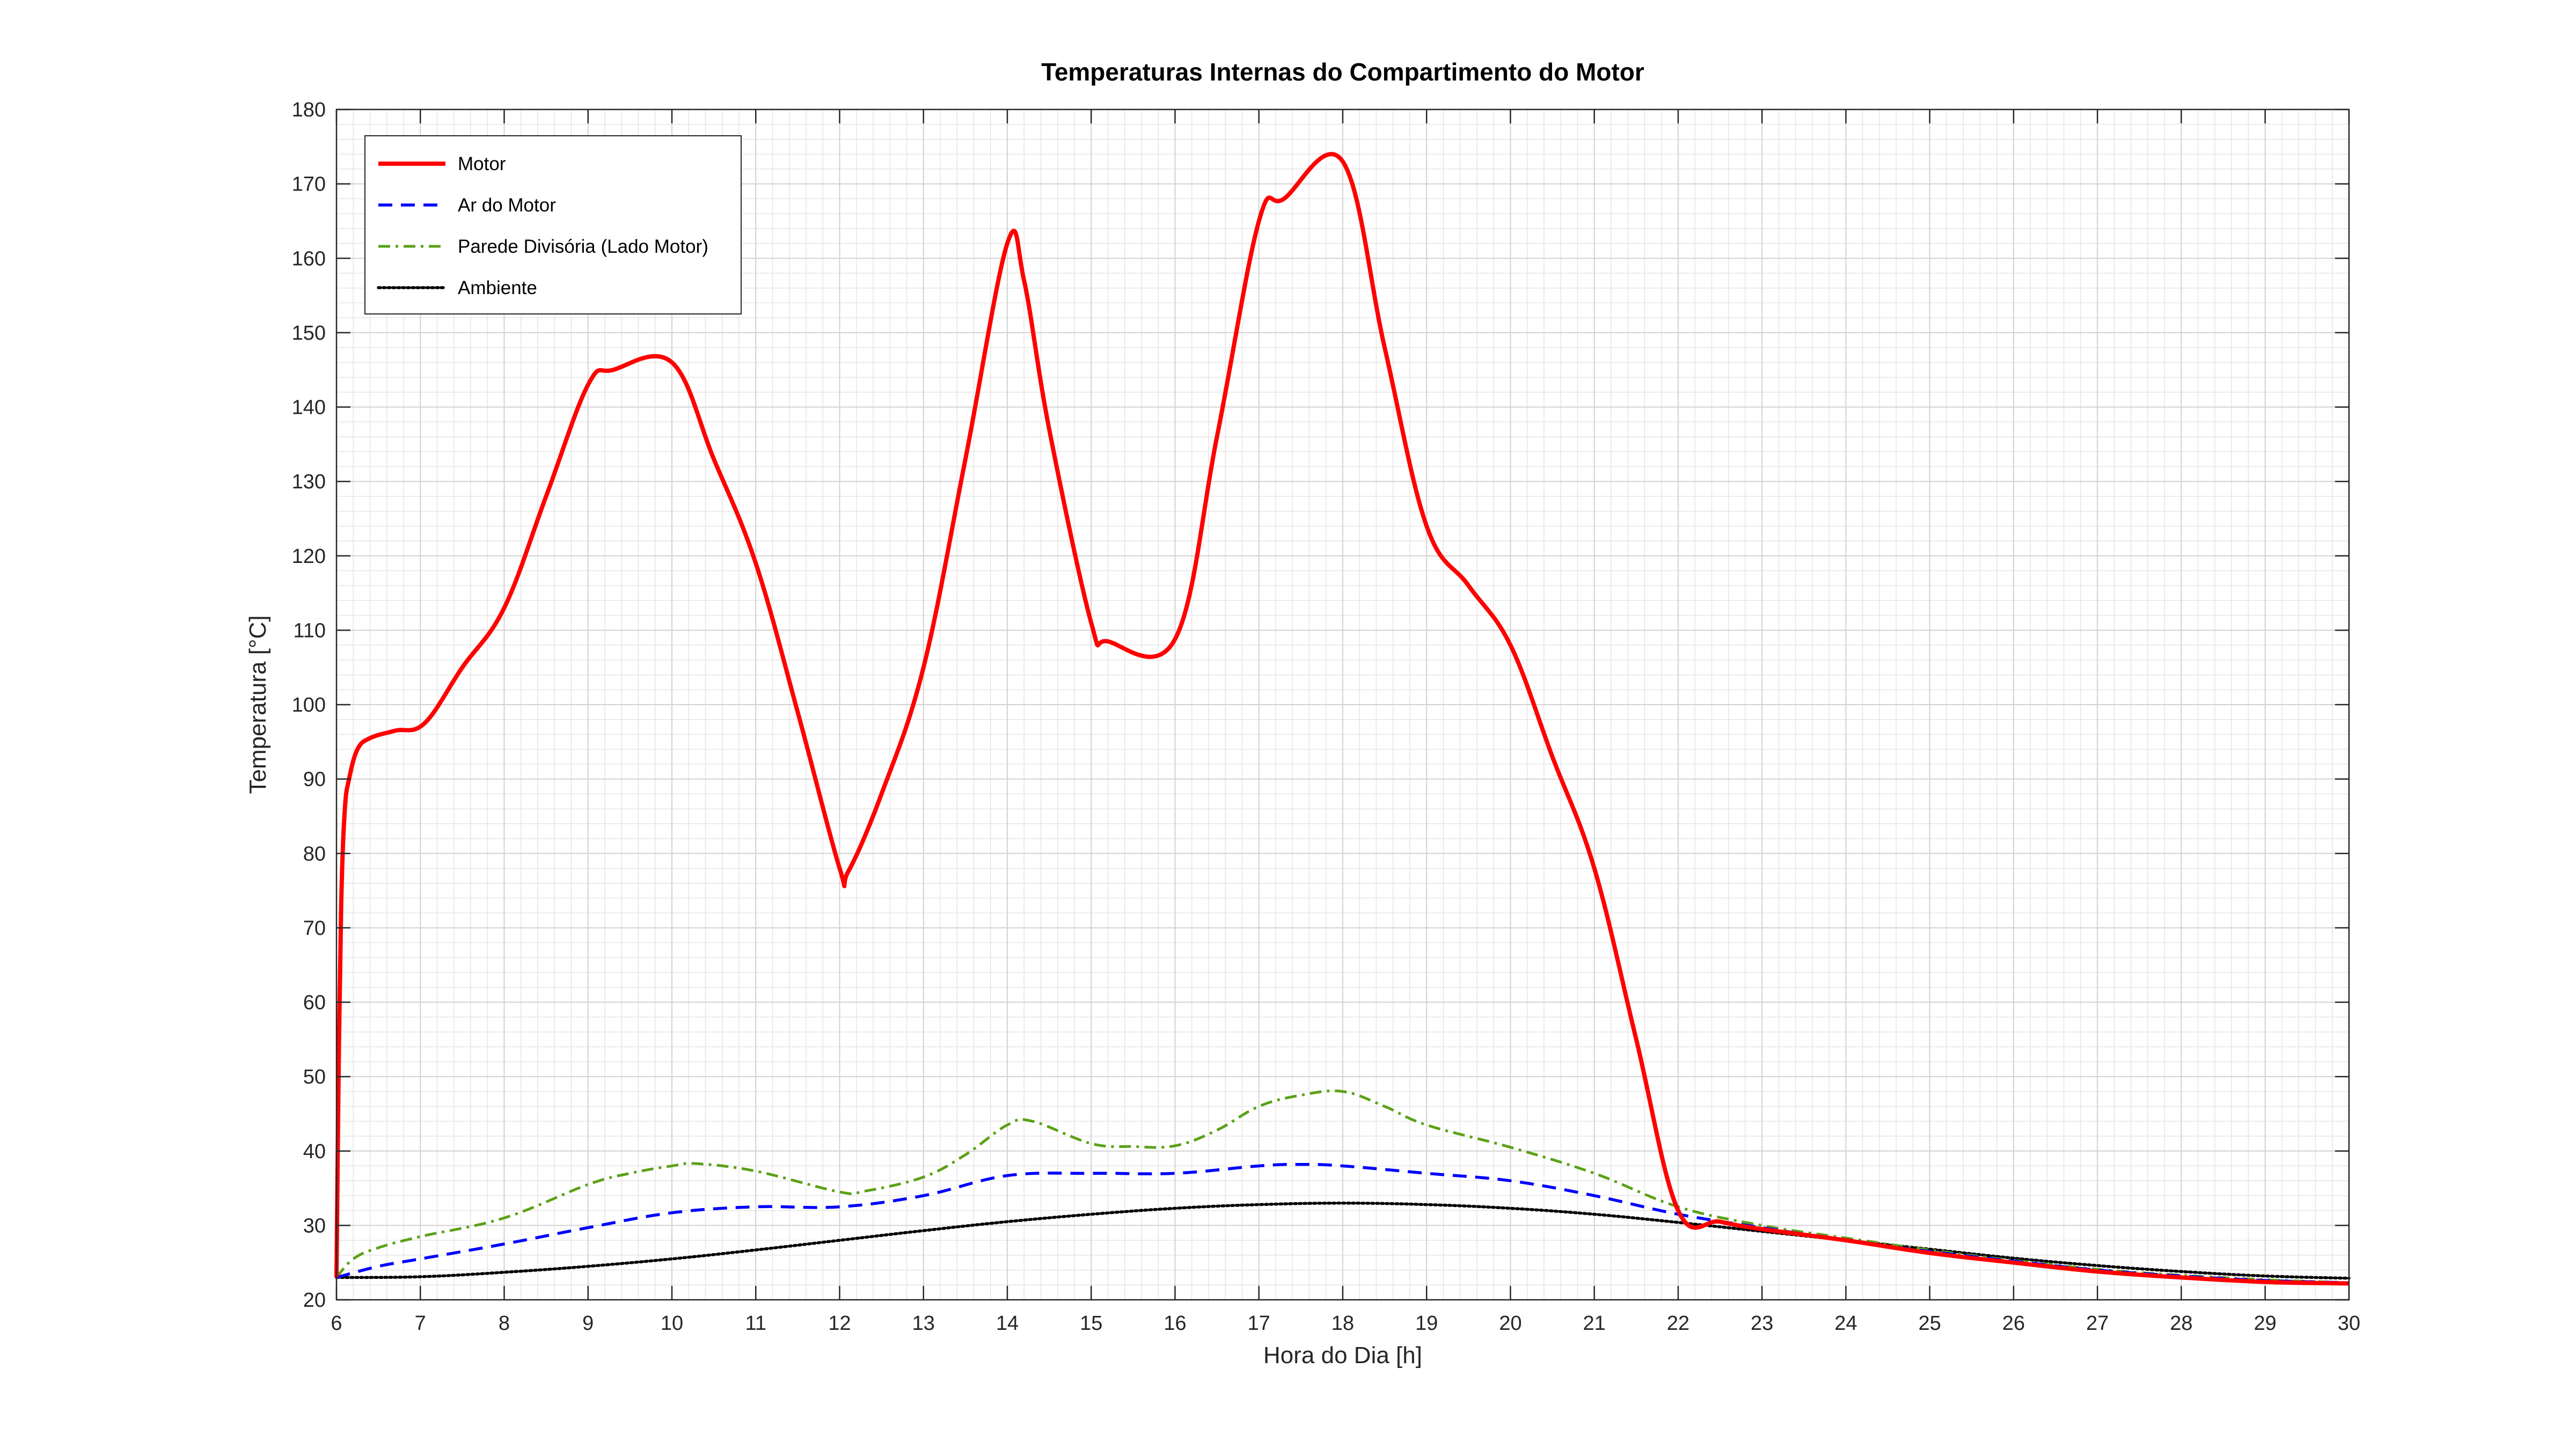  Describe the element at coordinates (1007, 1323) in the screenshot. I see `x-tick-label: 14` at that location.